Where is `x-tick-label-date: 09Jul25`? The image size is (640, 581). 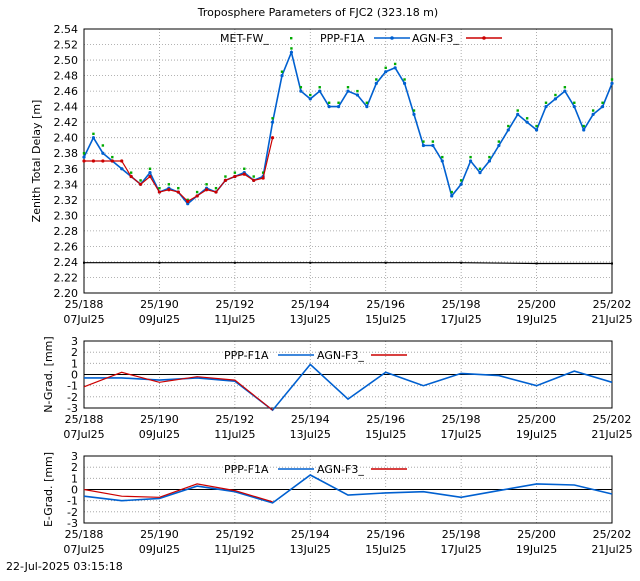 x-tick-label-date: 09Jul25 is located at coordinates (159, 434).